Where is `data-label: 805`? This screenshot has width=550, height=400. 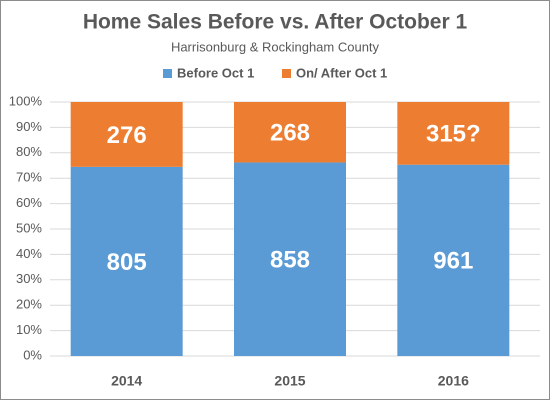
data-label: 805 is located at coordinates (127, 262).